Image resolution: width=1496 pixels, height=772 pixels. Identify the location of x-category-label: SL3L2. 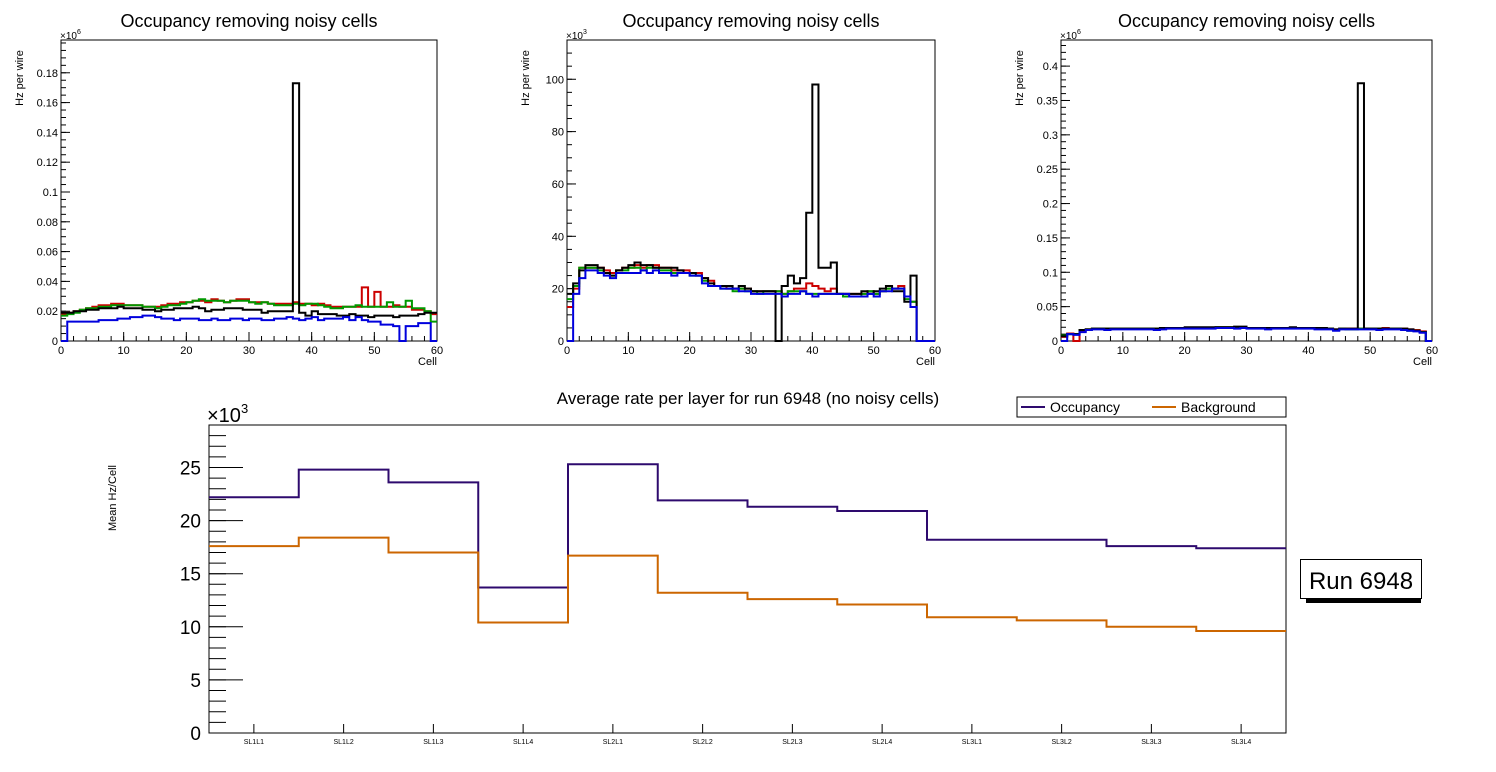
(1062, 742).